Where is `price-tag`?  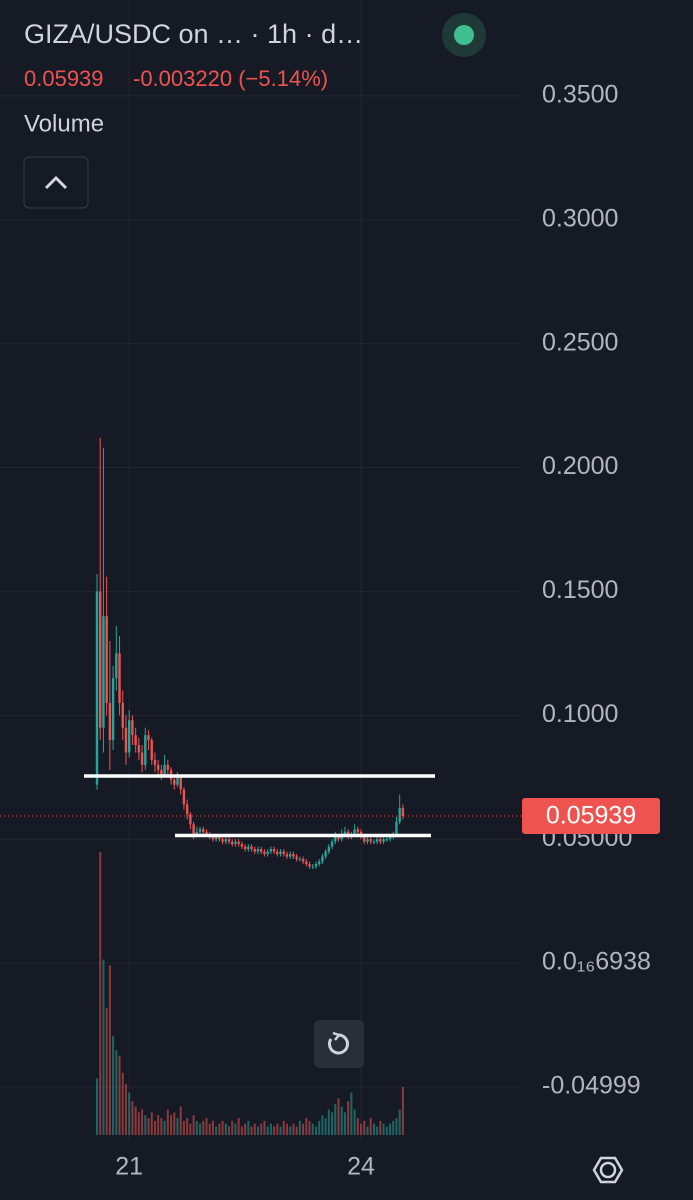
price-tag is located at coordinates (591, 815).